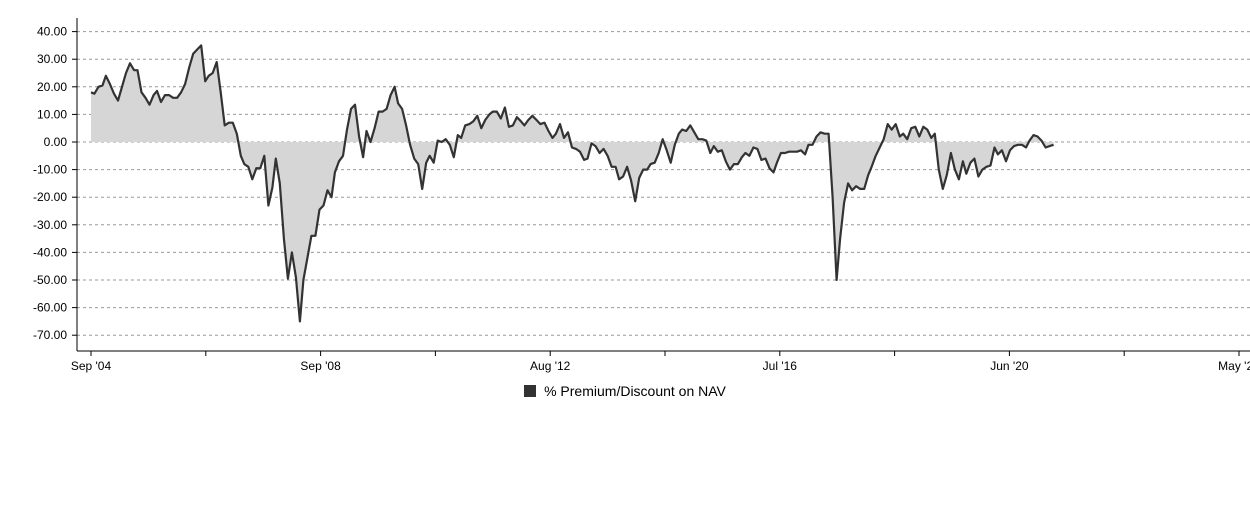  What do you see at coordinates (50, 197) in the screenshot?
I see `y-tick-label: -20.00` at bounding box center [50, 197].